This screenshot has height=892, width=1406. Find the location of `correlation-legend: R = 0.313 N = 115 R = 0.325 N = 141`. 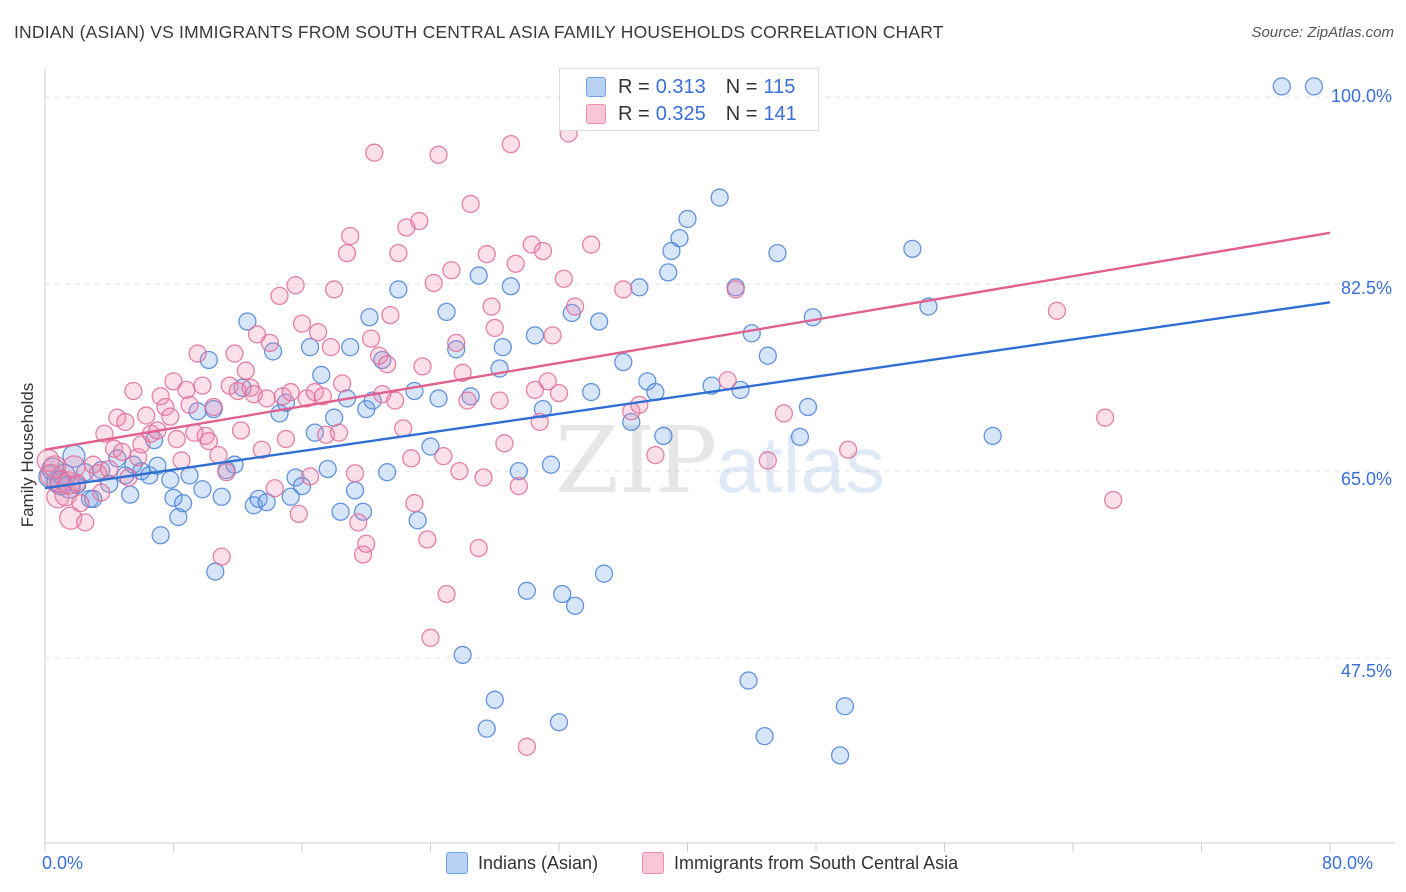

correlation-legend: R = 0.313 N = 115 R = 0.325 N = 141 is located at coordinates (689, 99).